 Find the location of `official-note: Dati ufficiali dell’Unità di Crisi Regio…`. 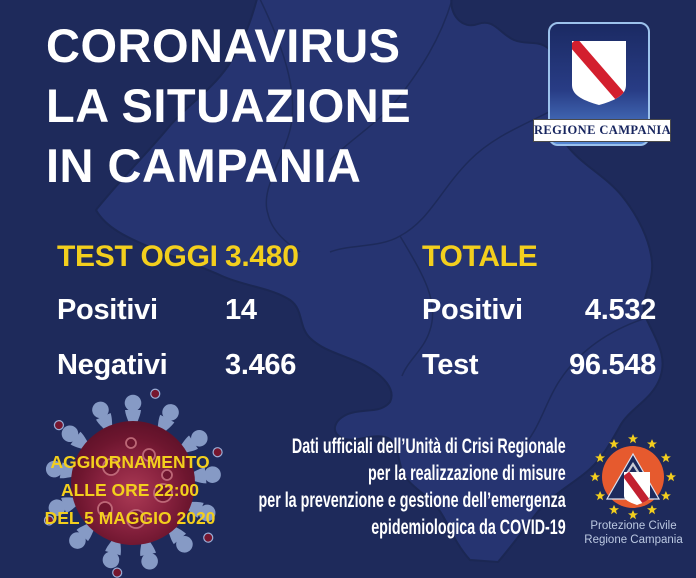

official-note: Dati ufficiali dell’Unità di Crisi Regio… is located at coordinates (412, 487).